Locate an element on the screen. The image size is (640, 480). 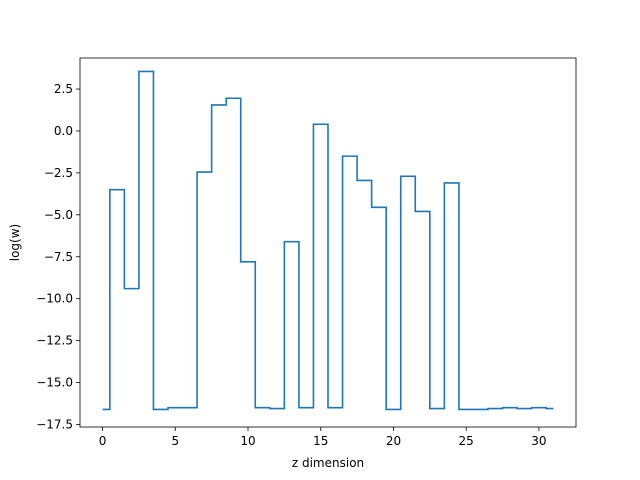
x-tick-label: 10 is located at coordinates (247, 441).